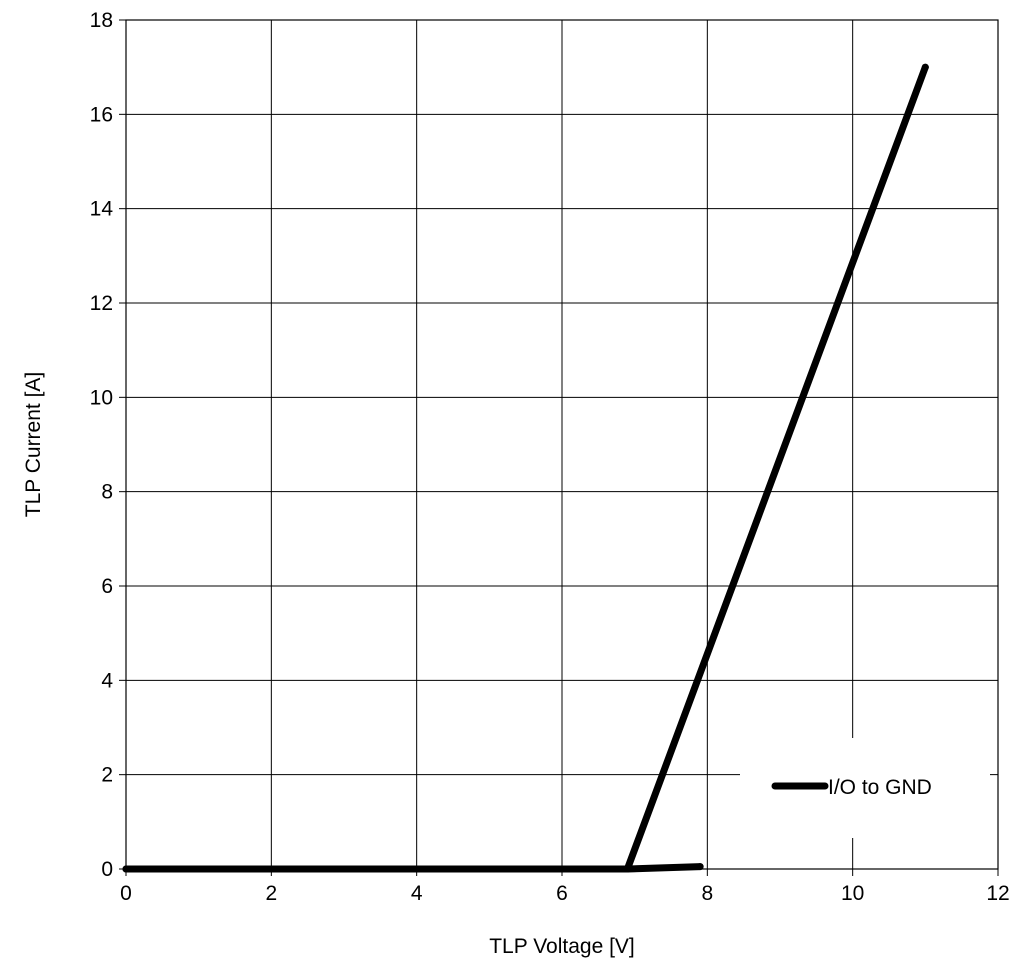  I want to click on y-tick-label: 0, so click(107, 869).